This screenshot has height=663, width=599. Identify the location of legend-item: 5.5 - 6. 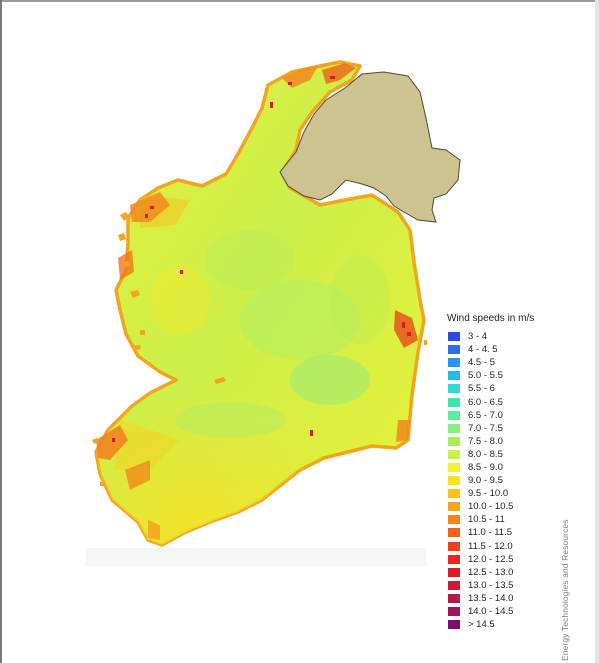
(515, 388).